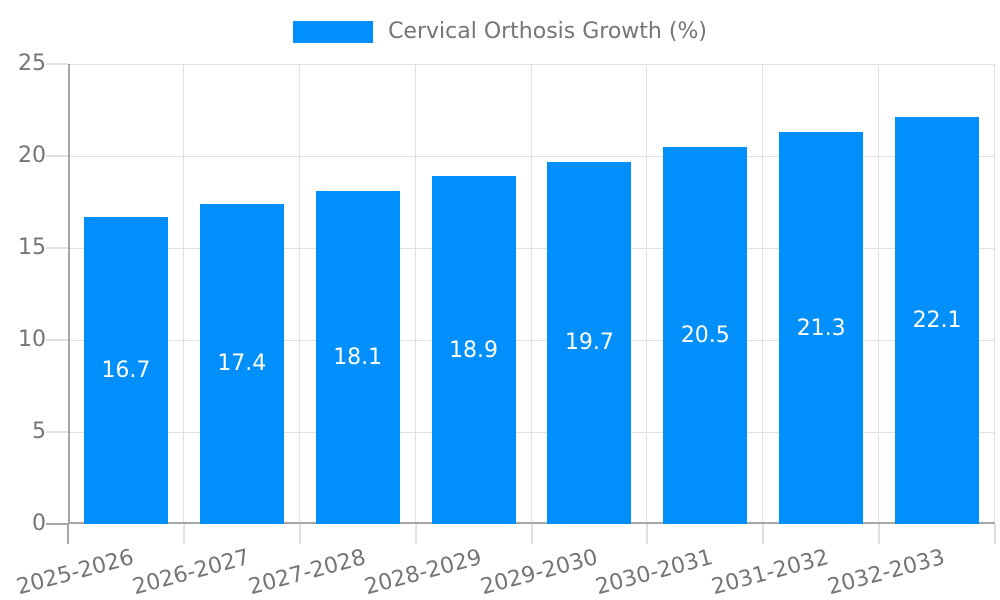 The height and width of the screenshot is (600, 1000). Describe the element at coordinates (770, 572) in the screenshot. I see `x-axis-label: 2031-2032` at that location.